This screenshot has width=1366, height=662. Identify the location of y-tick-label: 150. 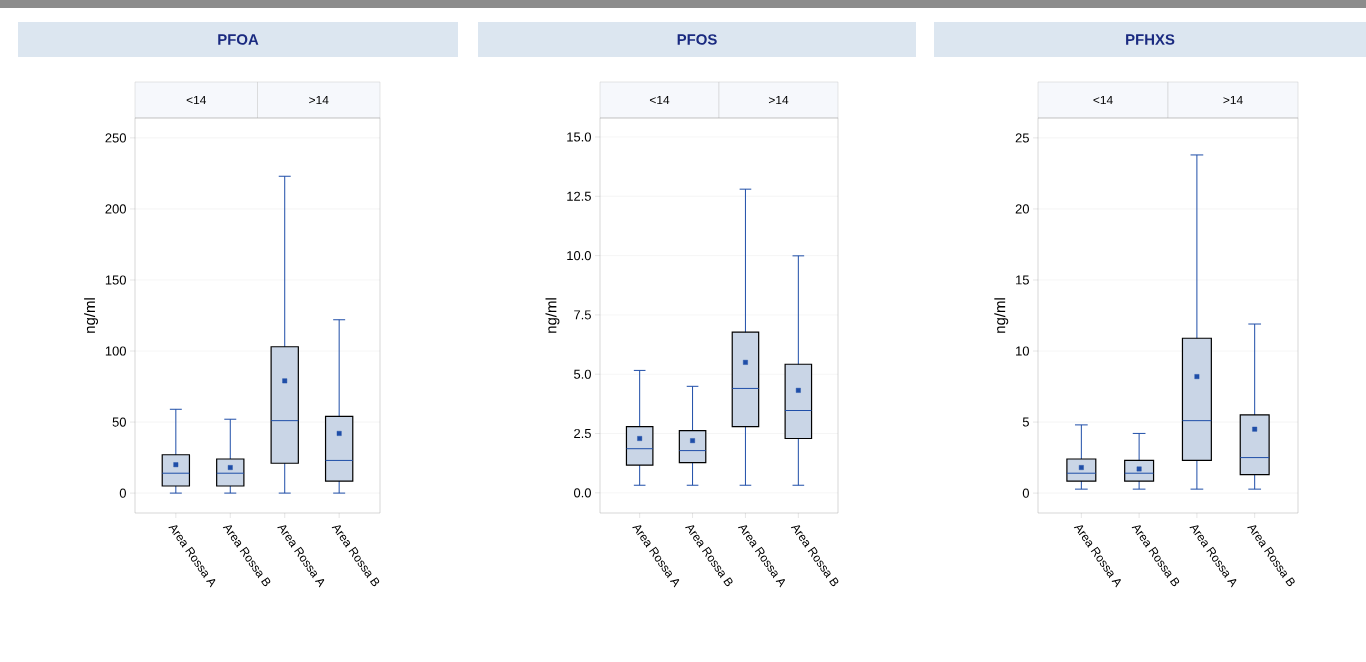
(115, 280).